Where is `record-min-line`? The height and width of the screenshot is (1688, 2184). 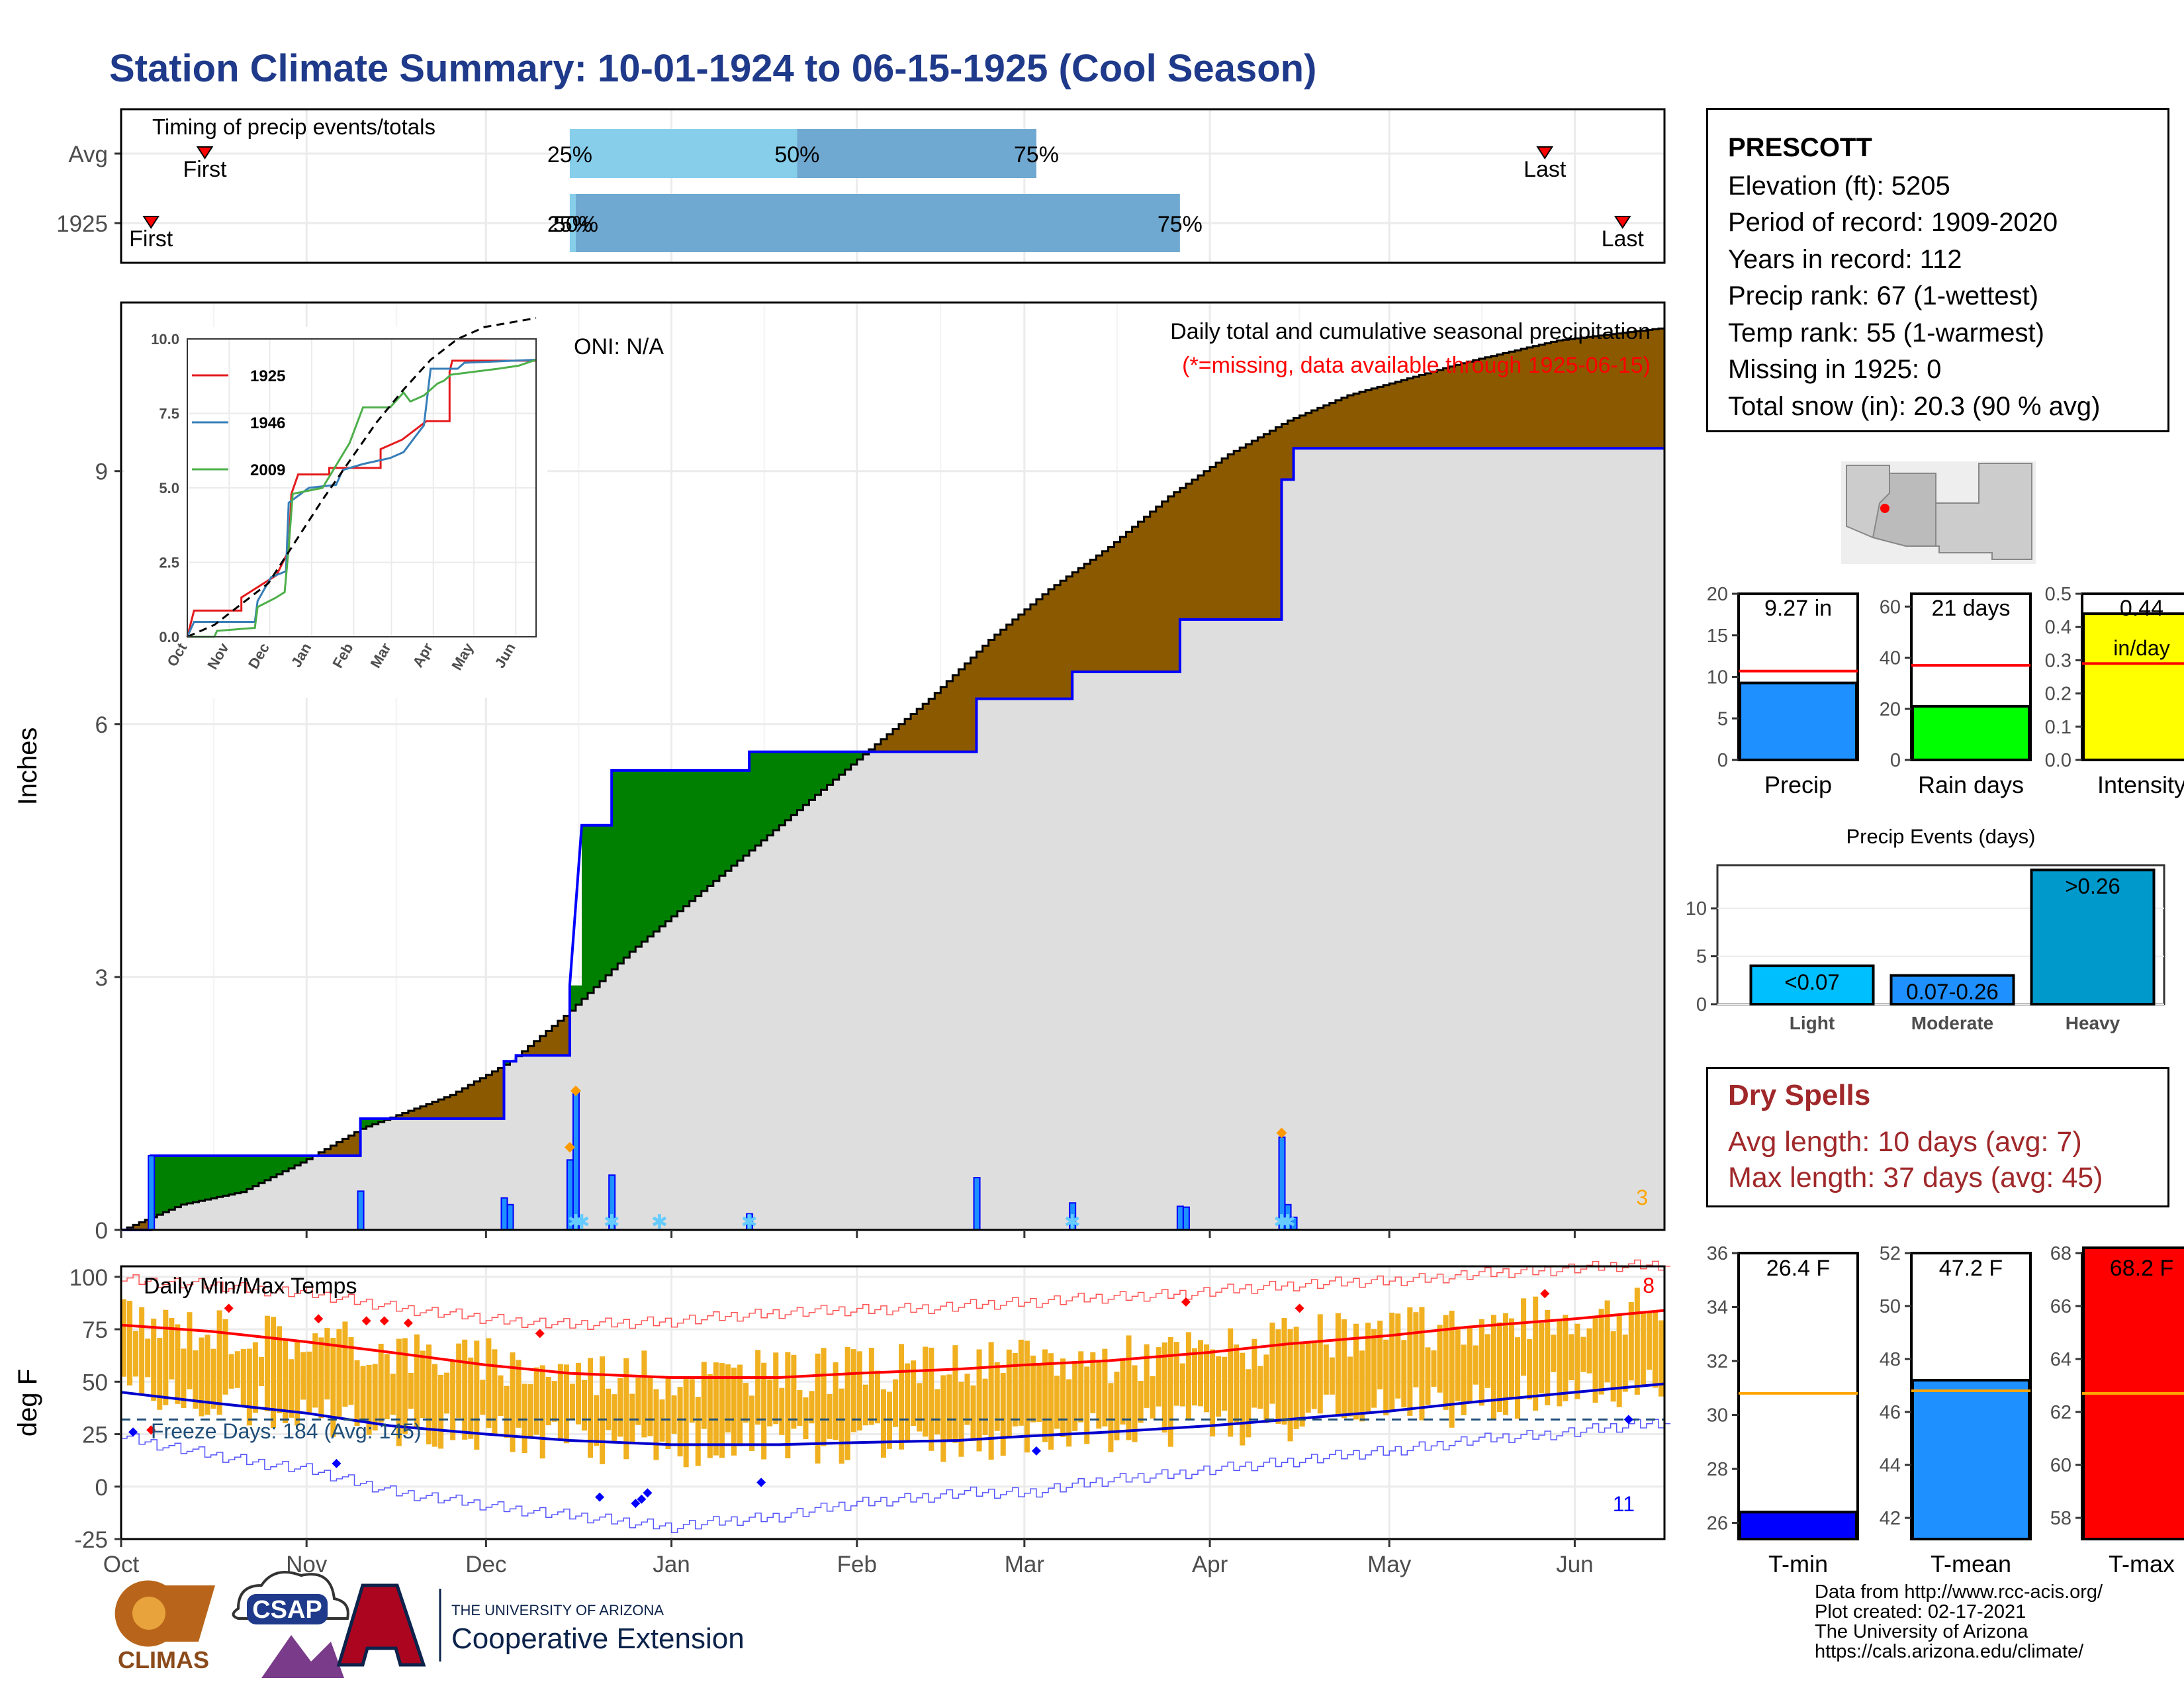 record-min-line is located at coordinates (896, 1477).